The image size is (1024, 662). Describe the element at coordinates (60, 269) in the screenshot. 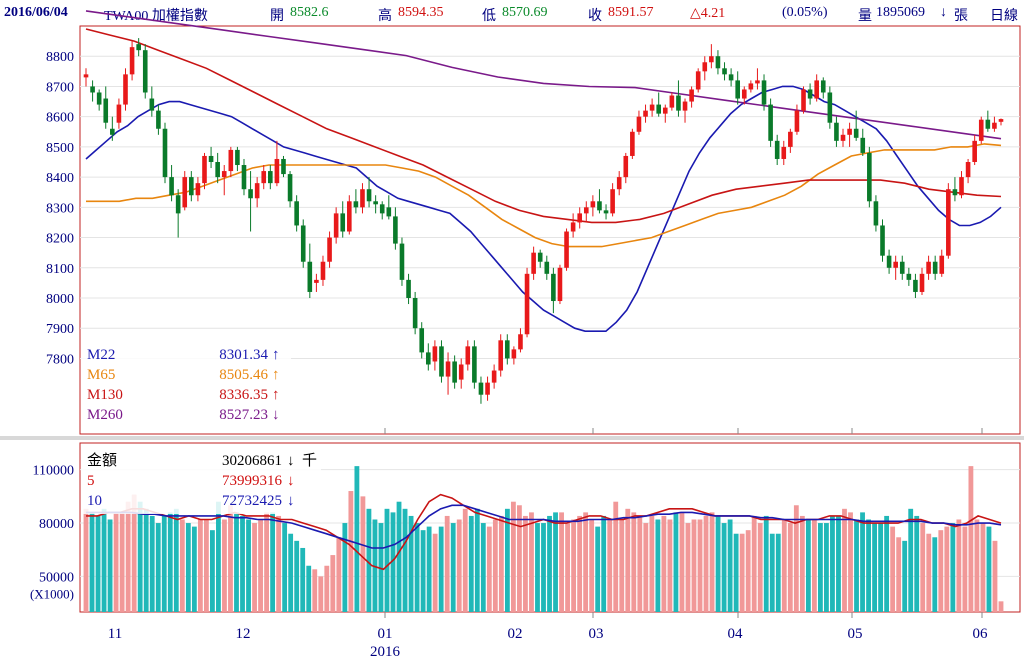

I see `price-tick-label: 8100` at that location.